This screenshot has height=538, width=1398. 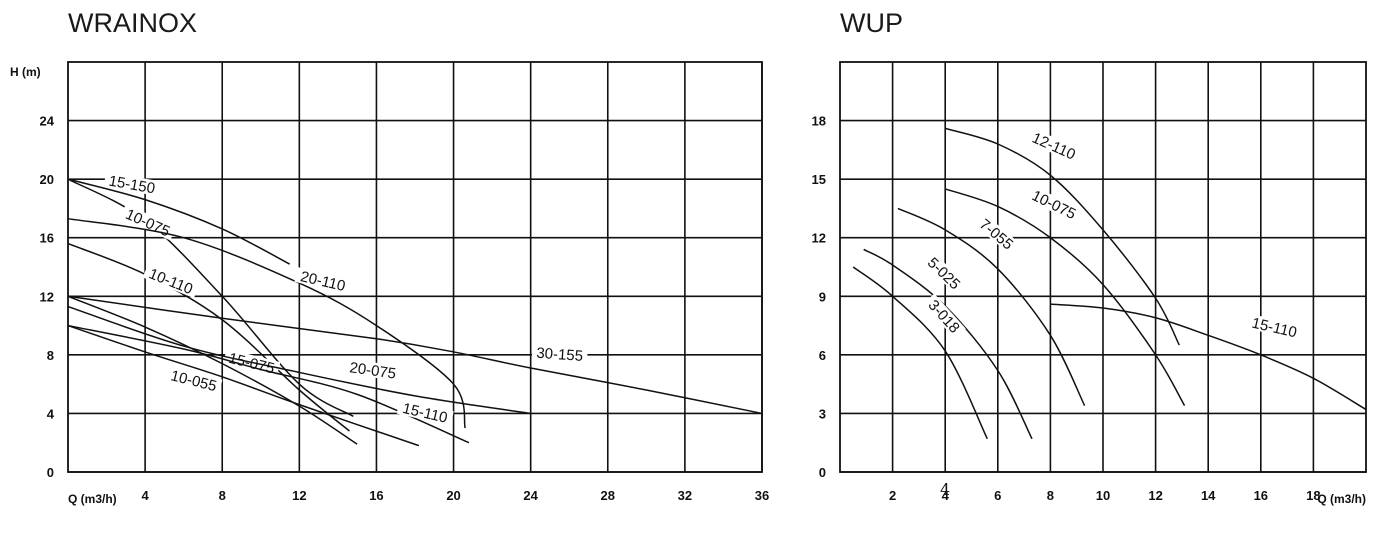 What do you see at coordinates (47, 121) in the screenshot?
I see `wrainox-y-tick-24: 24` at bounding box center [47, 121].